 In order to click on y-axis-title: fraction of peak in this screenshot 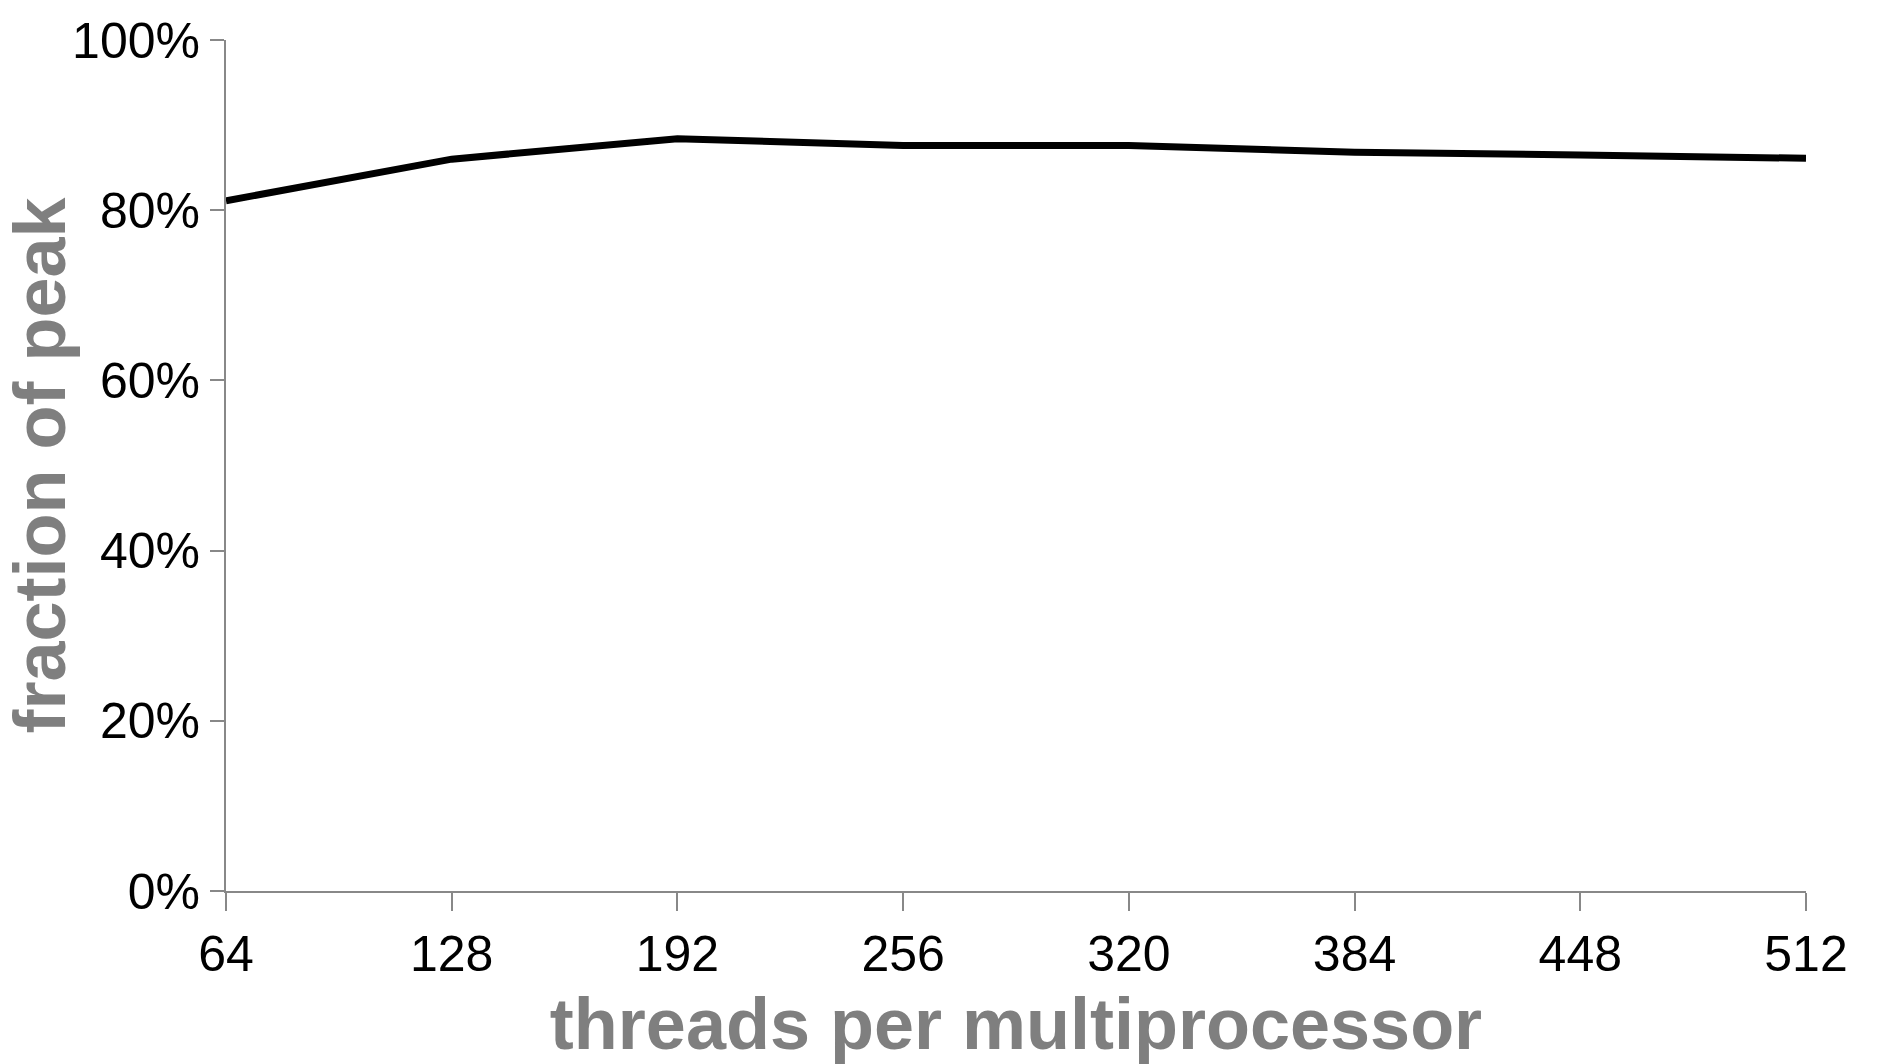, I will do `click(40, 465)`.